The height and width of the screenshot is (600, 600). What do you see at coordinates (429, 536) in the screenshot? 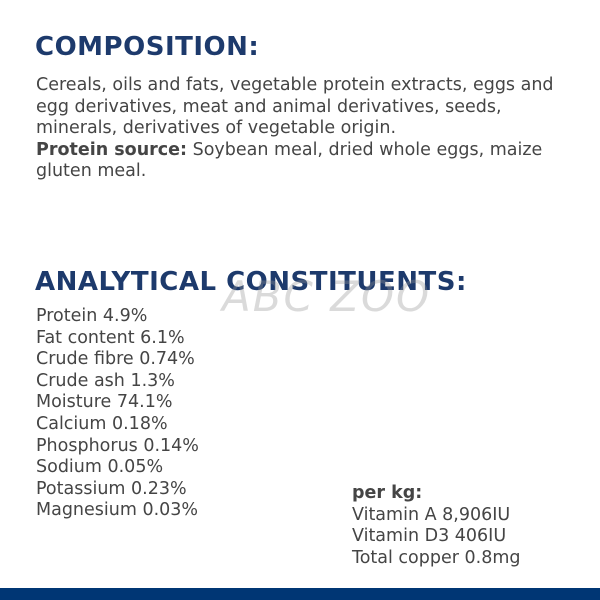
I see `per-kg-item: Vitamin D3 406IU` at bounding box center [429, 536].